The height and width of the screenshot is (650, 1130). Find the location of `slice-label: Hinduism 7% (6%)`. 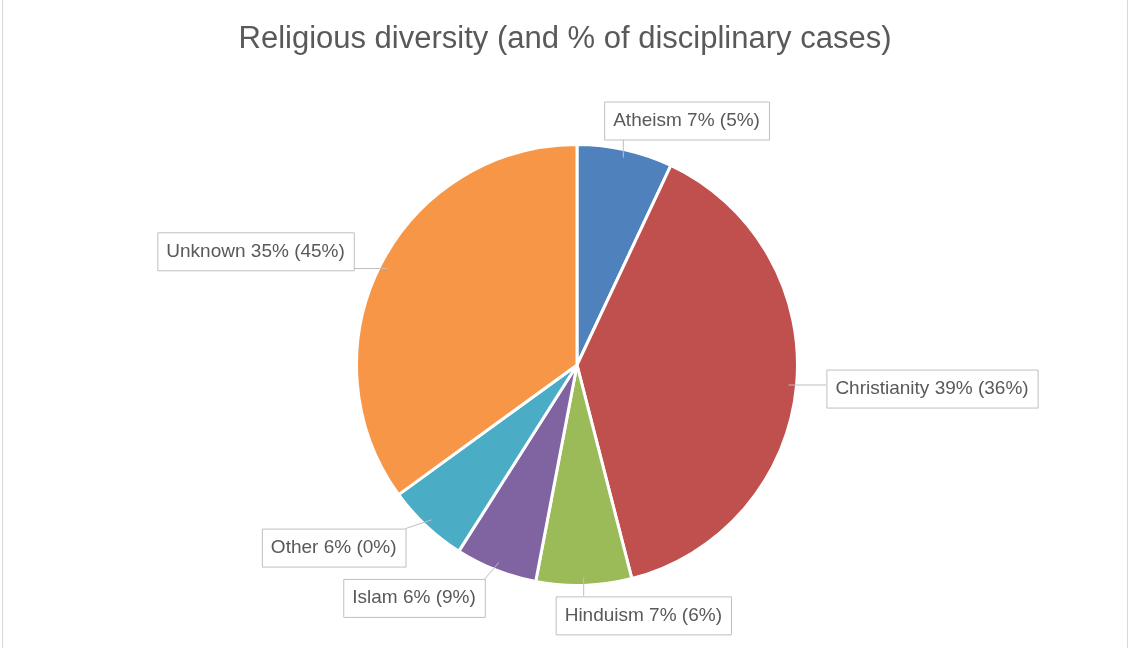

slice-label: Hinduism 7% (6%) is located at coordinates (643, 614).